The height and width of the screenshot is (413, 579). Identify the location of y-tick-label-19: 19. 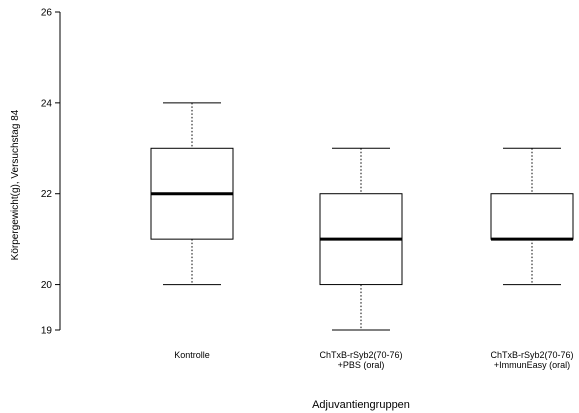
(47, 331).